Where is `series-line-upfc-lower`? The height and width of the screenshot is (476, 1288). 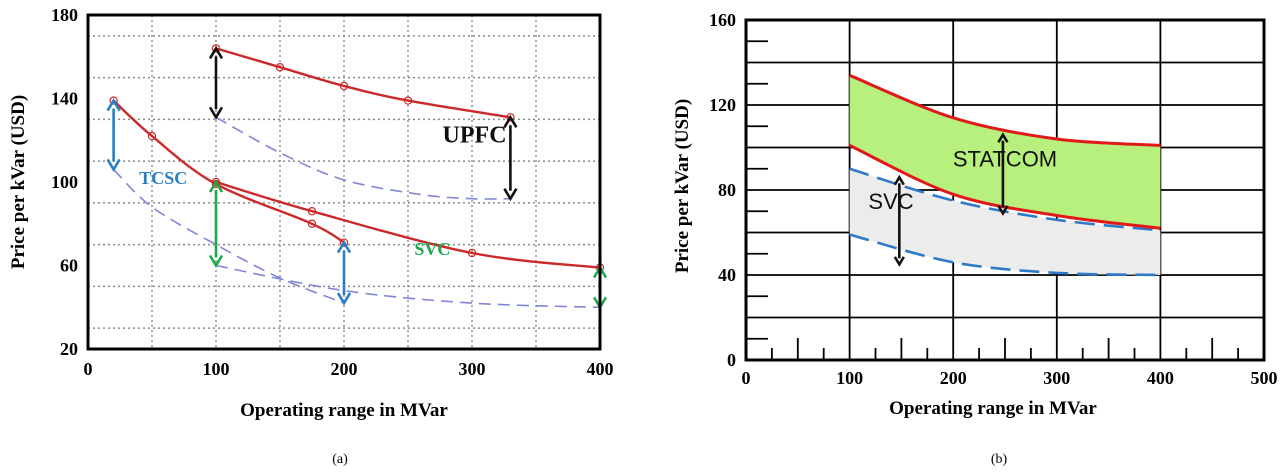
series-line-upfc-lower is located at coordinates (363, 158).